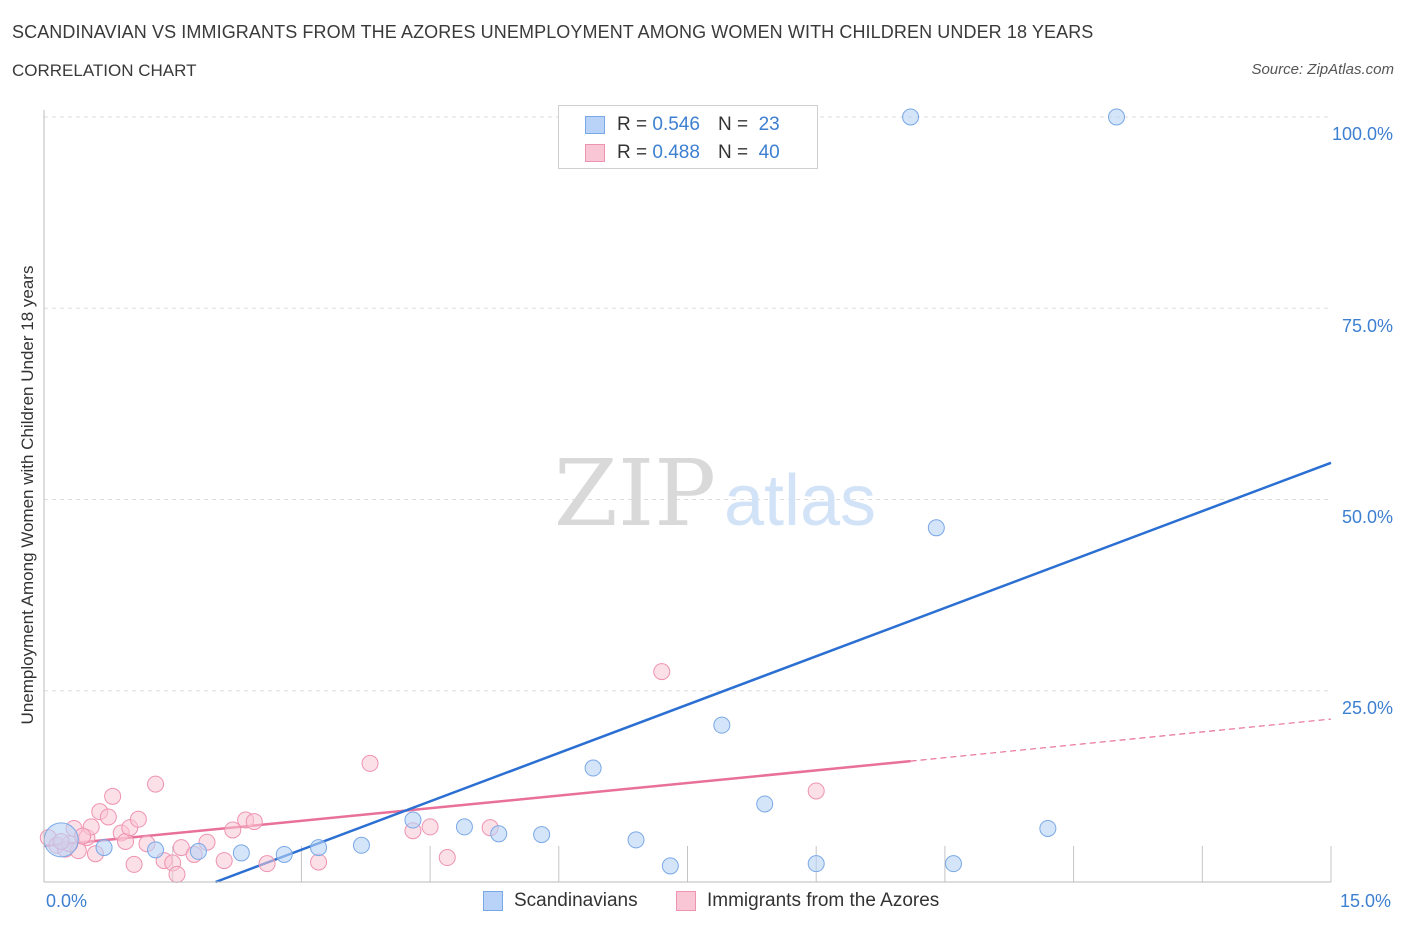  What do you see at coordinates (1367, 517) in the screenshot?
I see `y-tick-label-50: 50.0%` at bounding box center [1367, 517].